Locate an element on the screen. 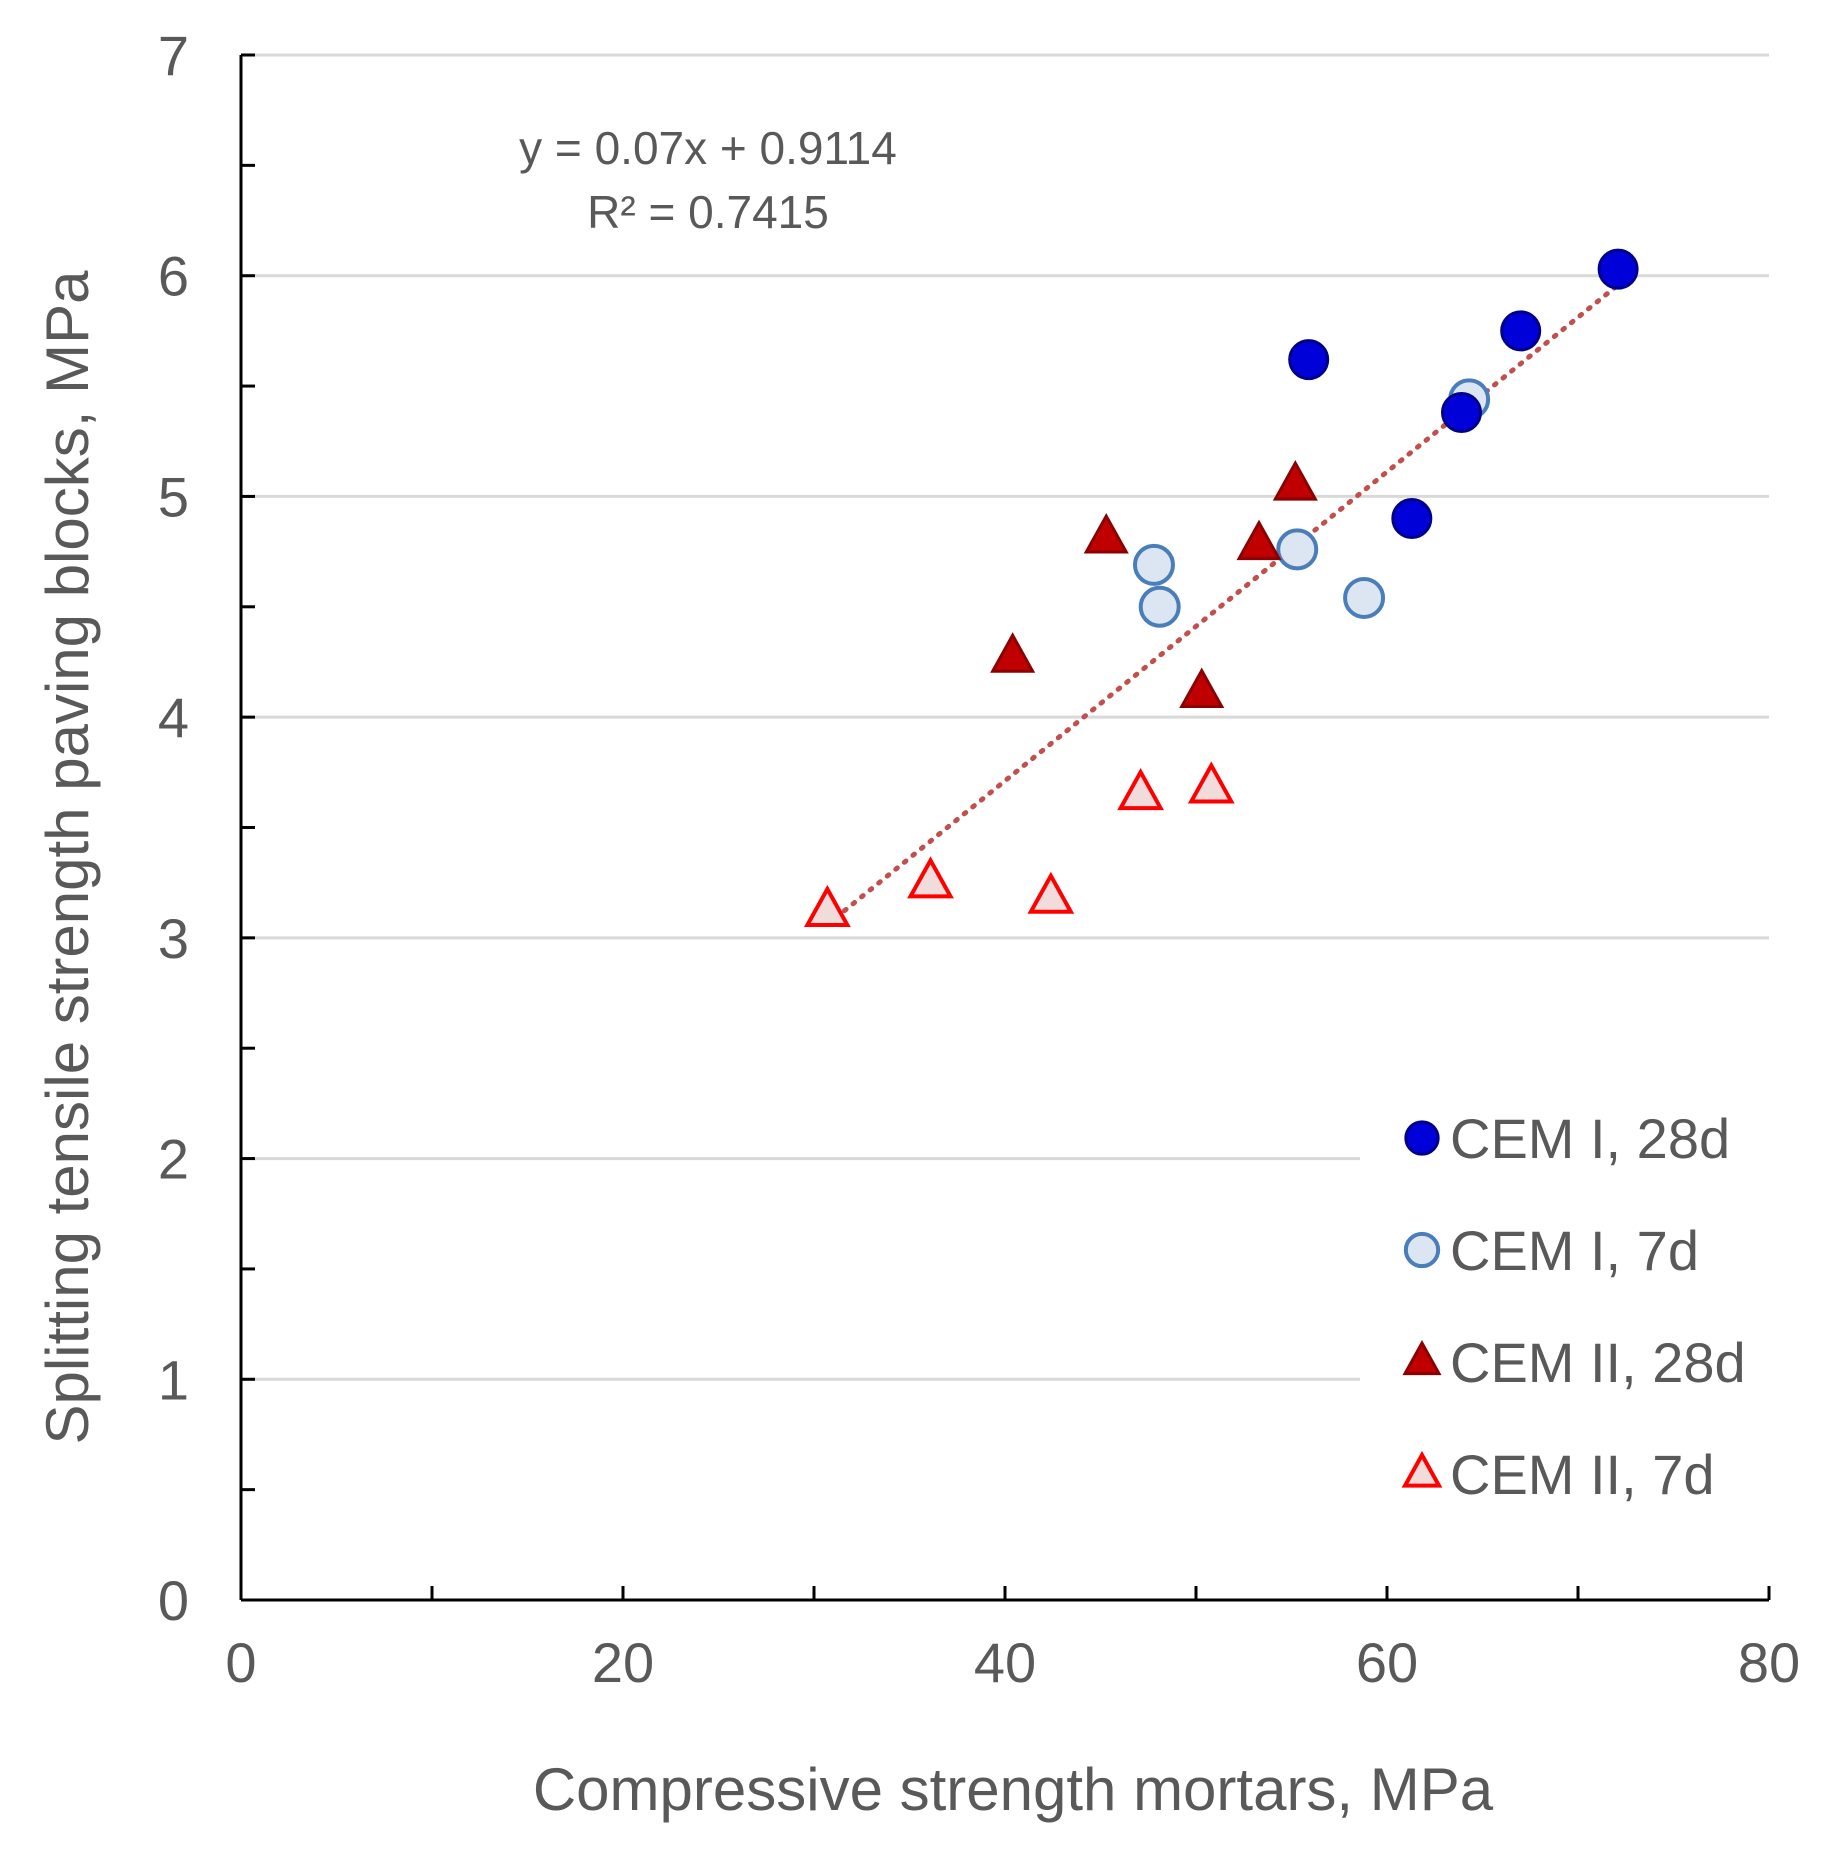 This screenshot has height=1853, width=1827. x-tick-label: 80 is located at coordinates (1769, 1662).